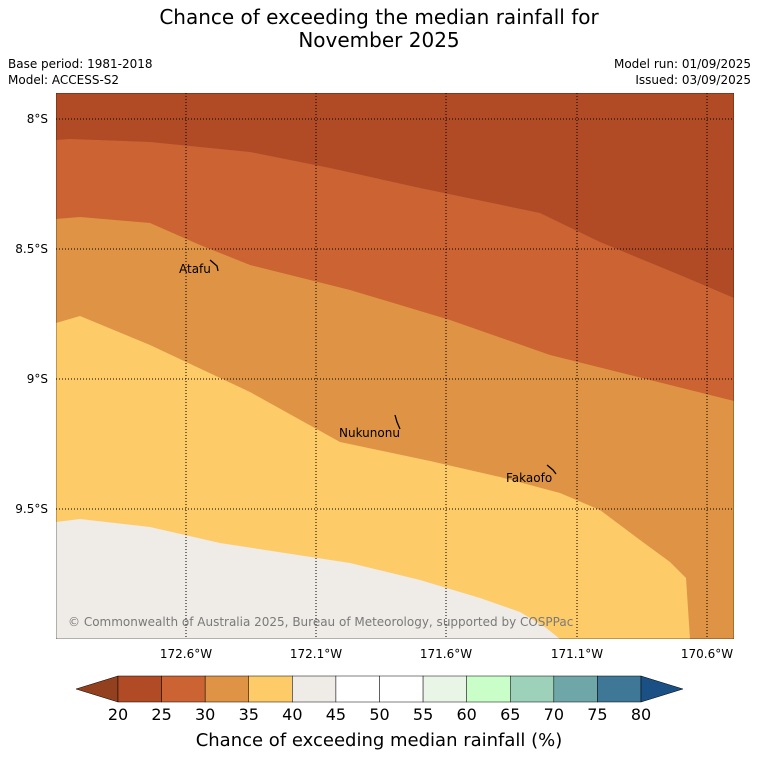 The image size is (758, 781). What do you see at coordinates (553, 714) in the screenshot?
I see `colorbar-tick-label: 70` at bounding box center [553, 714].